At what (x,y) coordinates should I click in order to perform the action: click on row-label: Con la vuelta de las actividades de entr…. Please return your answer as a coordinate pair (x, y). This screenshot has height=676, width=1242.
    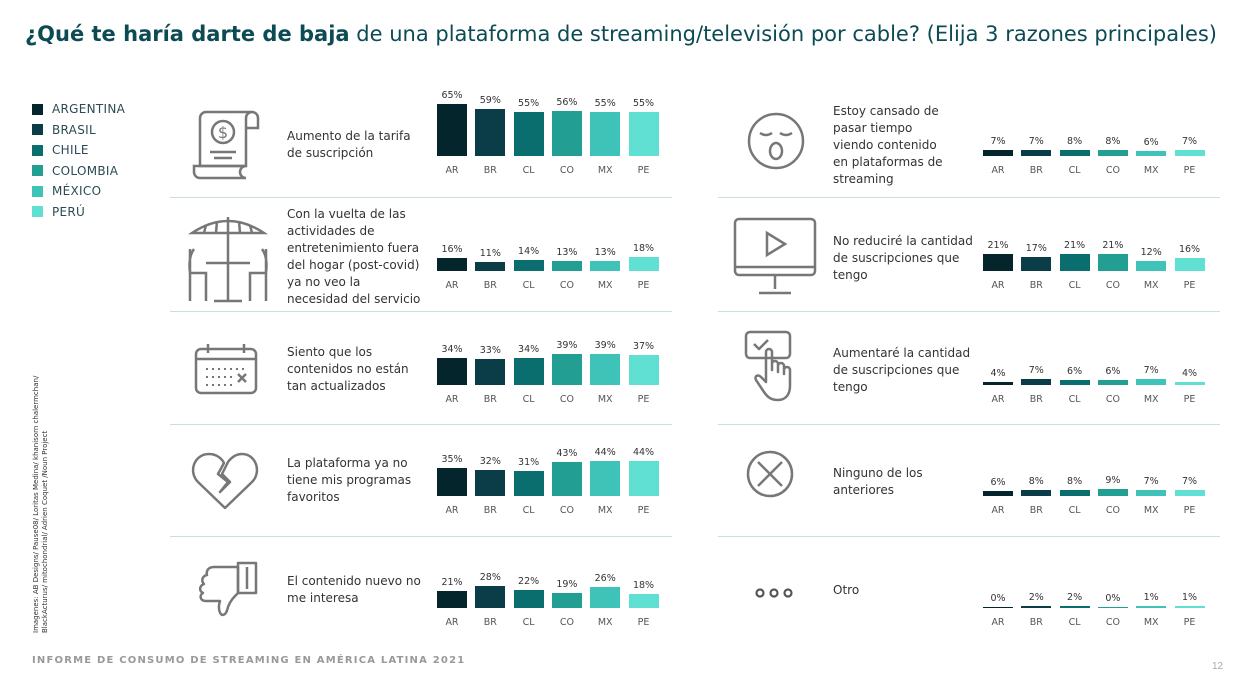
    Looking at the image, I should click on (354, 256).